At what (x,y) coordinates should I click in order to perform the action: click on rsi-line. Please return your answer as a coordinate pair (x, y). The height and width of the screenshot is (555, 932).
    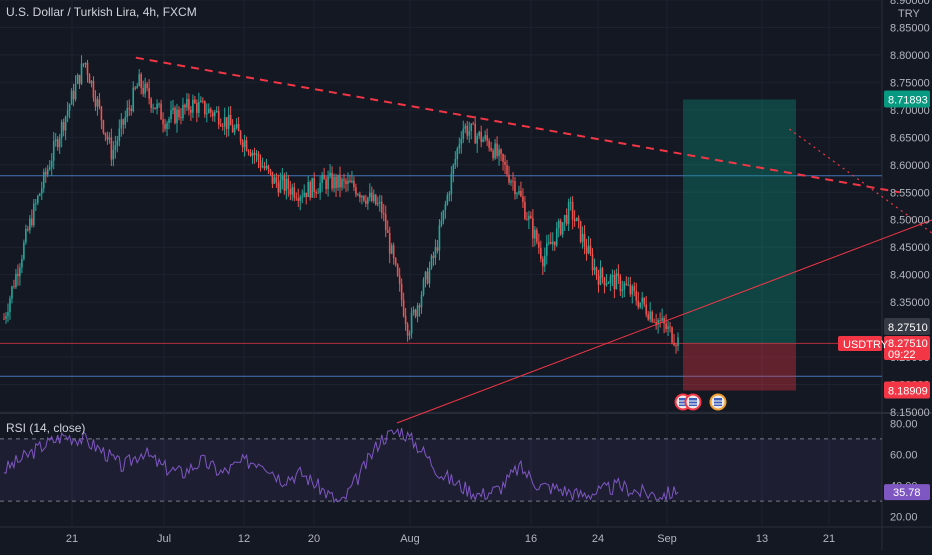
    Looking at the image, I should click on (341, 465).